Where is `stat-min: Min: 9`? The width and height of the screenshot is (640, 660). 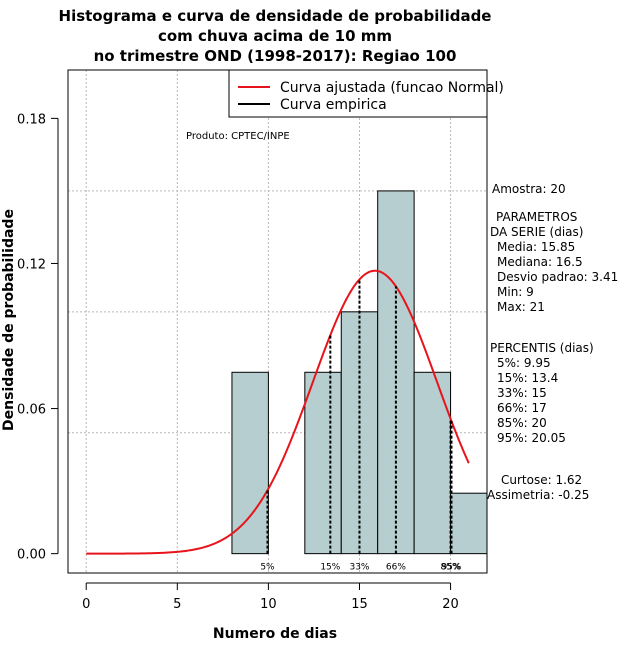
stat-min: Min: 9 is located at coordinates (515, 292).